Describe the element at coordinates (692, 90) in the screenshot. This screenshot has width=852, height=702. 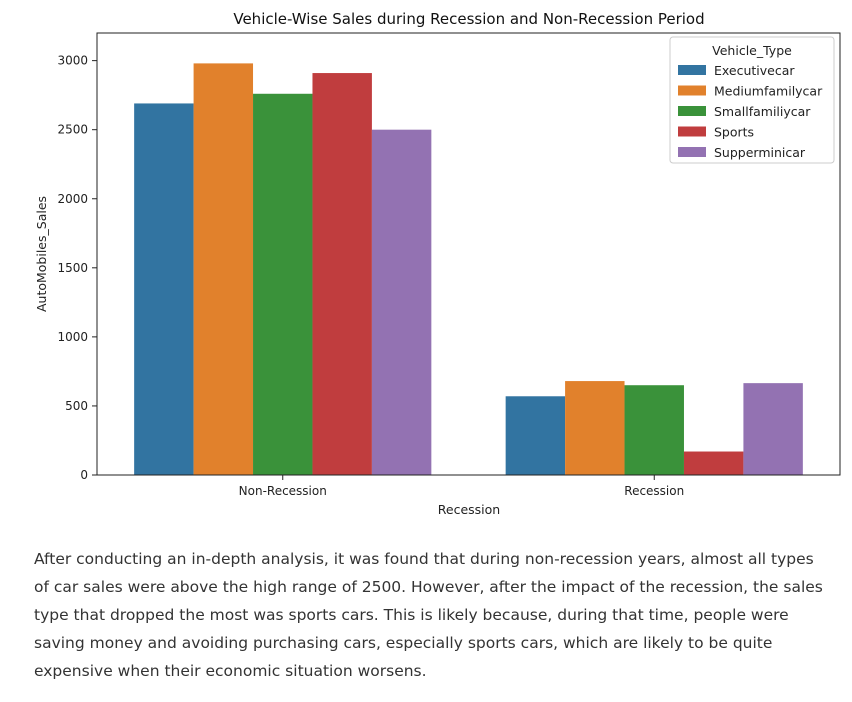
I see `legend-swatch-mediumfamilycar` at that location.